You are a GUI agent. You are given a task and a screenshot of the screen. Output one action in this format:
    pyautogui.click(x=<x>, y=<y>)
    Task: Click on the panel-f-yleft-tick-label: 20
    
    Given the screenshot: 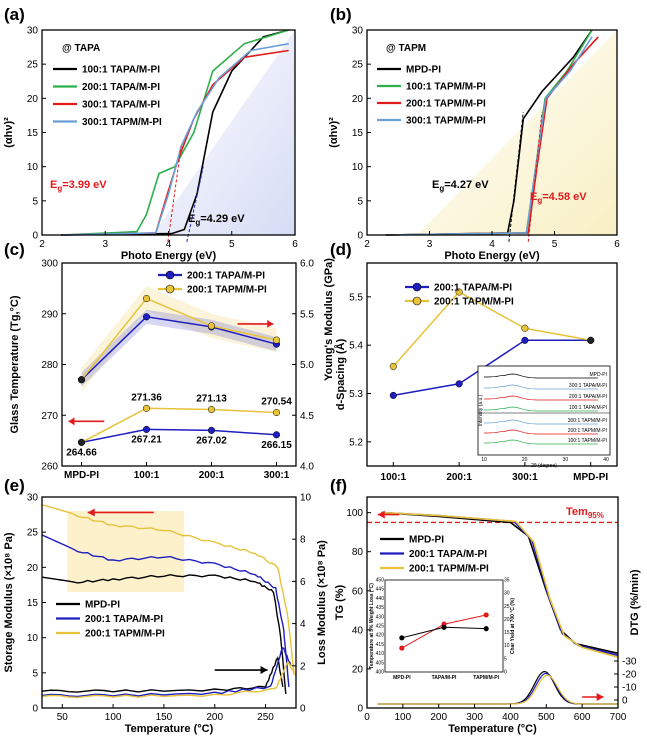 What is the action you would take?
    pyautogui.click(x=358, y=669)
    